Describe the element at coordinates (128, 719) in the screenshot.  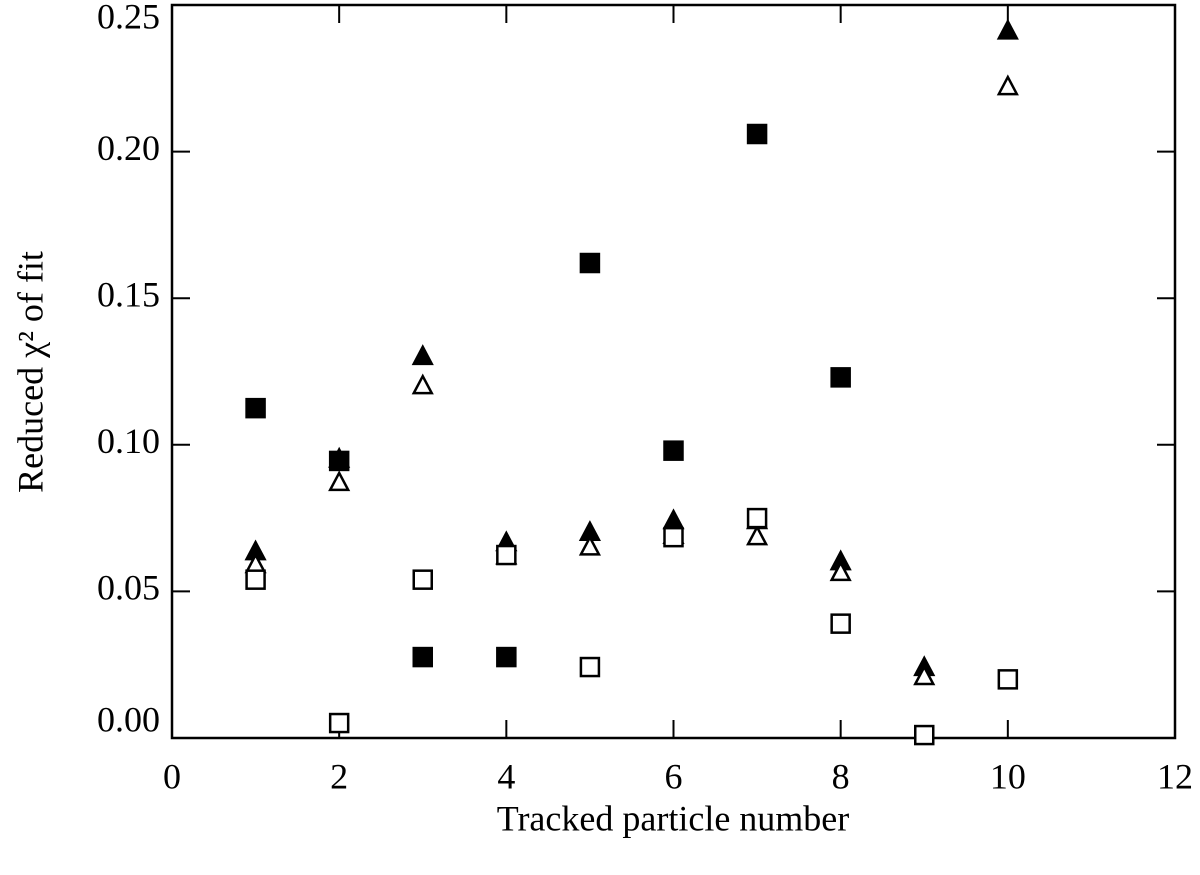
I see `y-tick-label: 0.00` at that location.